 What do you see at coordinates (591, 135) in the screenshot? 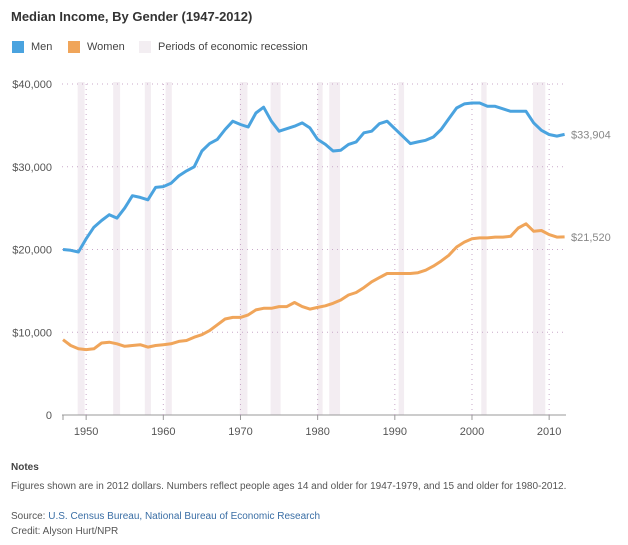
I see `end-label-men: $33,904` at bounding box center [591, 135].